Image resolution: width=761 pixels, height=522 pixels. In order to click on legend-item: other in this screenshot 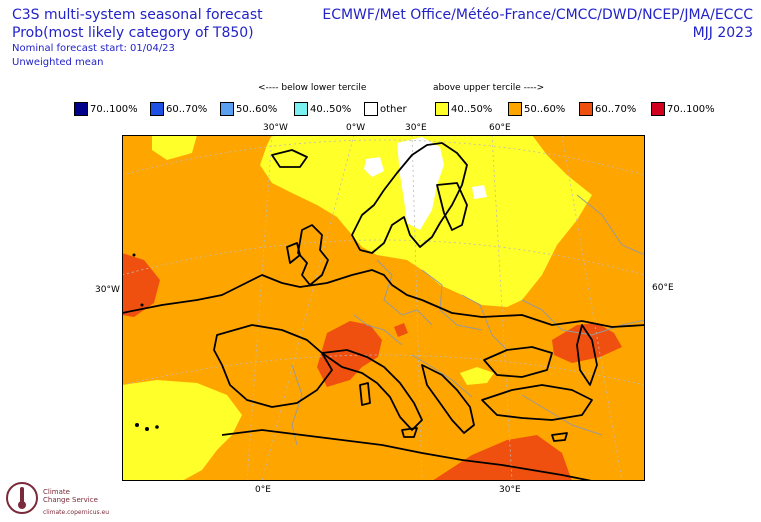, I will do `click(385, 109)`.